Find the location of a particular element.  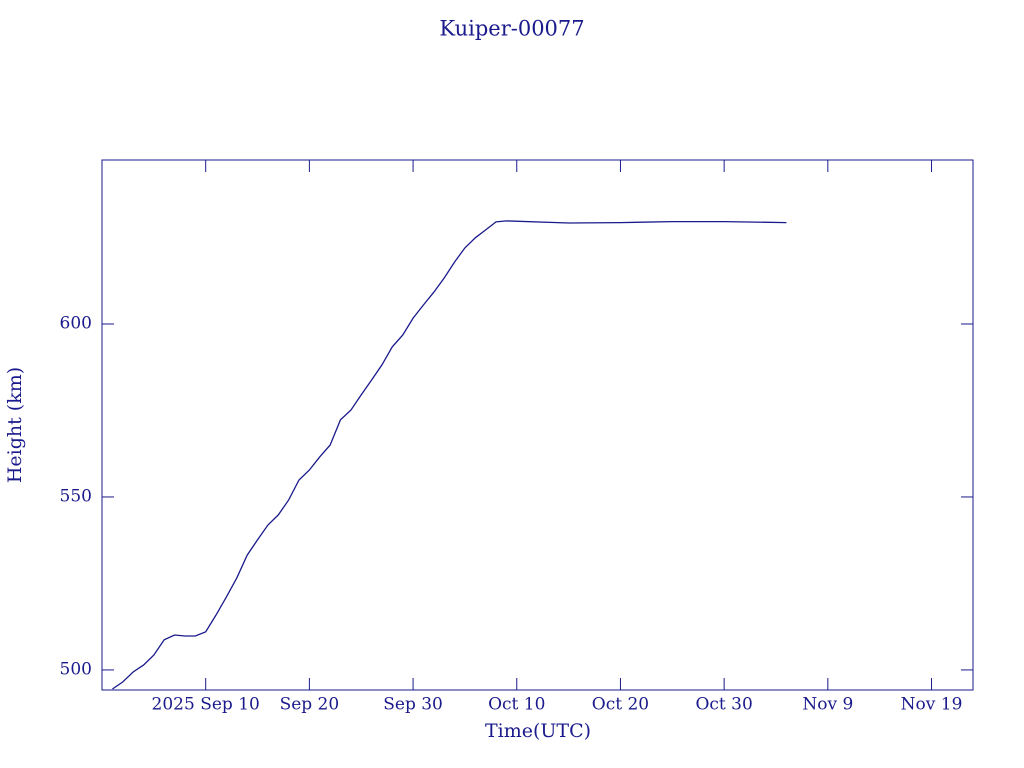

x-tick-label: Sep 30 is located at coordinates (413, 705).